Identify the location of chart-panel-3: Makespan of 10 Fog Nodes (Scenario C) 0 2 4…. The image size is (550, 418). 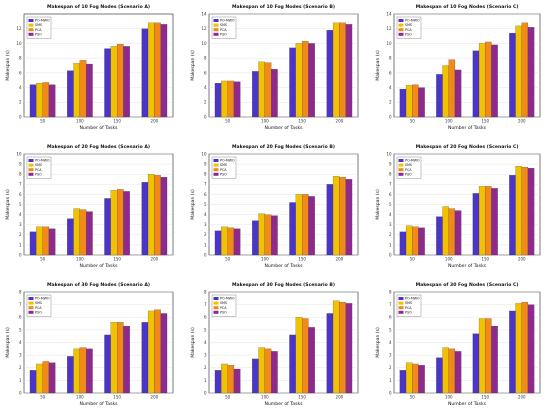
(460, 68).